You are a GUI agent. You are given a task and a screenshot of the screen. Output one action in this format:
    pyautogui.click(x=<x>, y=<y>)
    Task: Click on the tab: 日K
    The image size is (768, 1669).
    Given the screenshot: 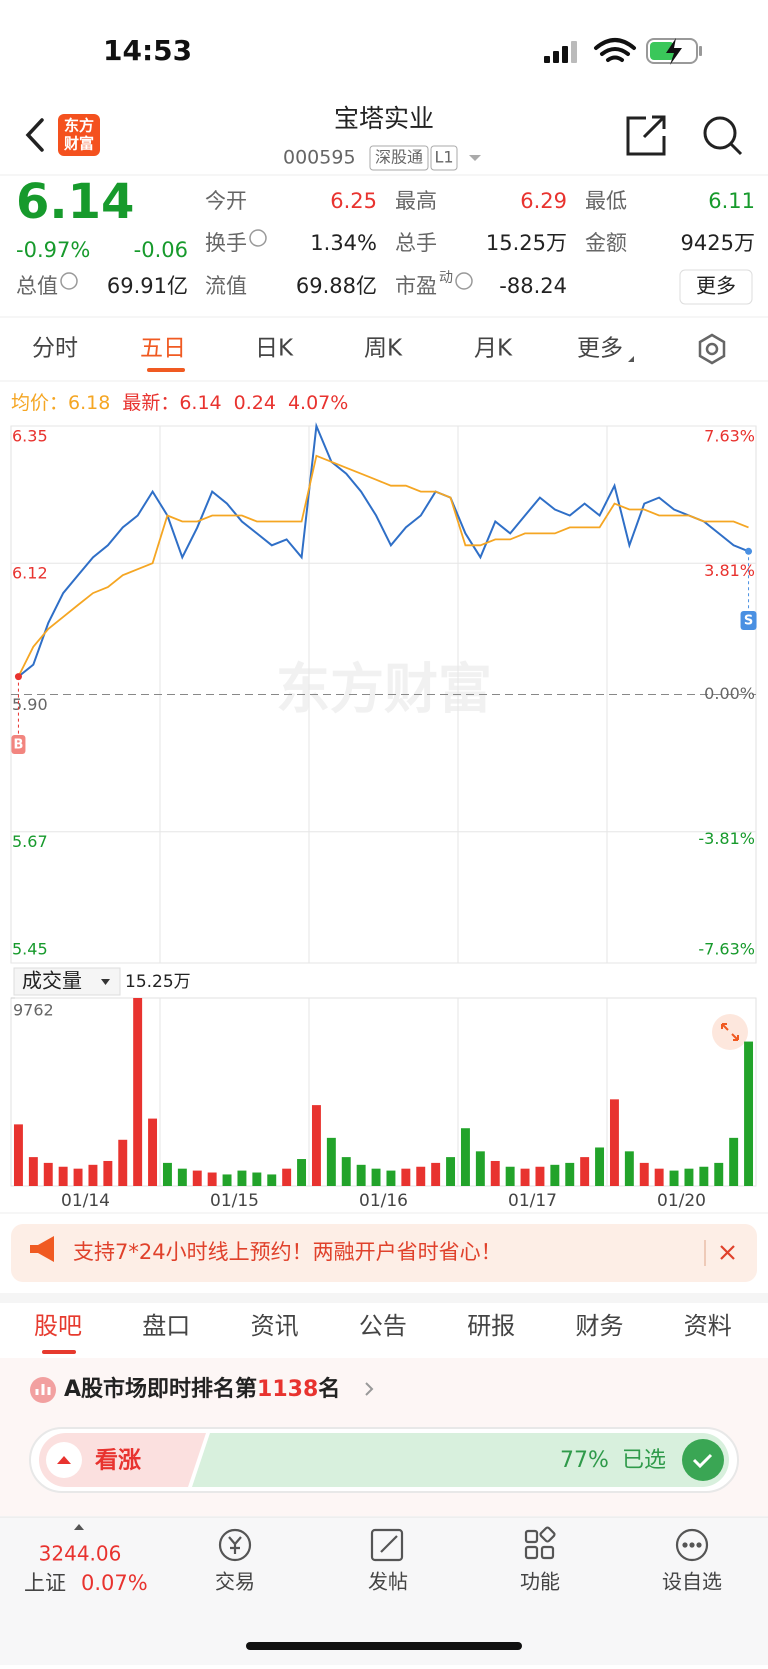 What is the action you would take?
    pyautogui.click(x=274, y=349)
    